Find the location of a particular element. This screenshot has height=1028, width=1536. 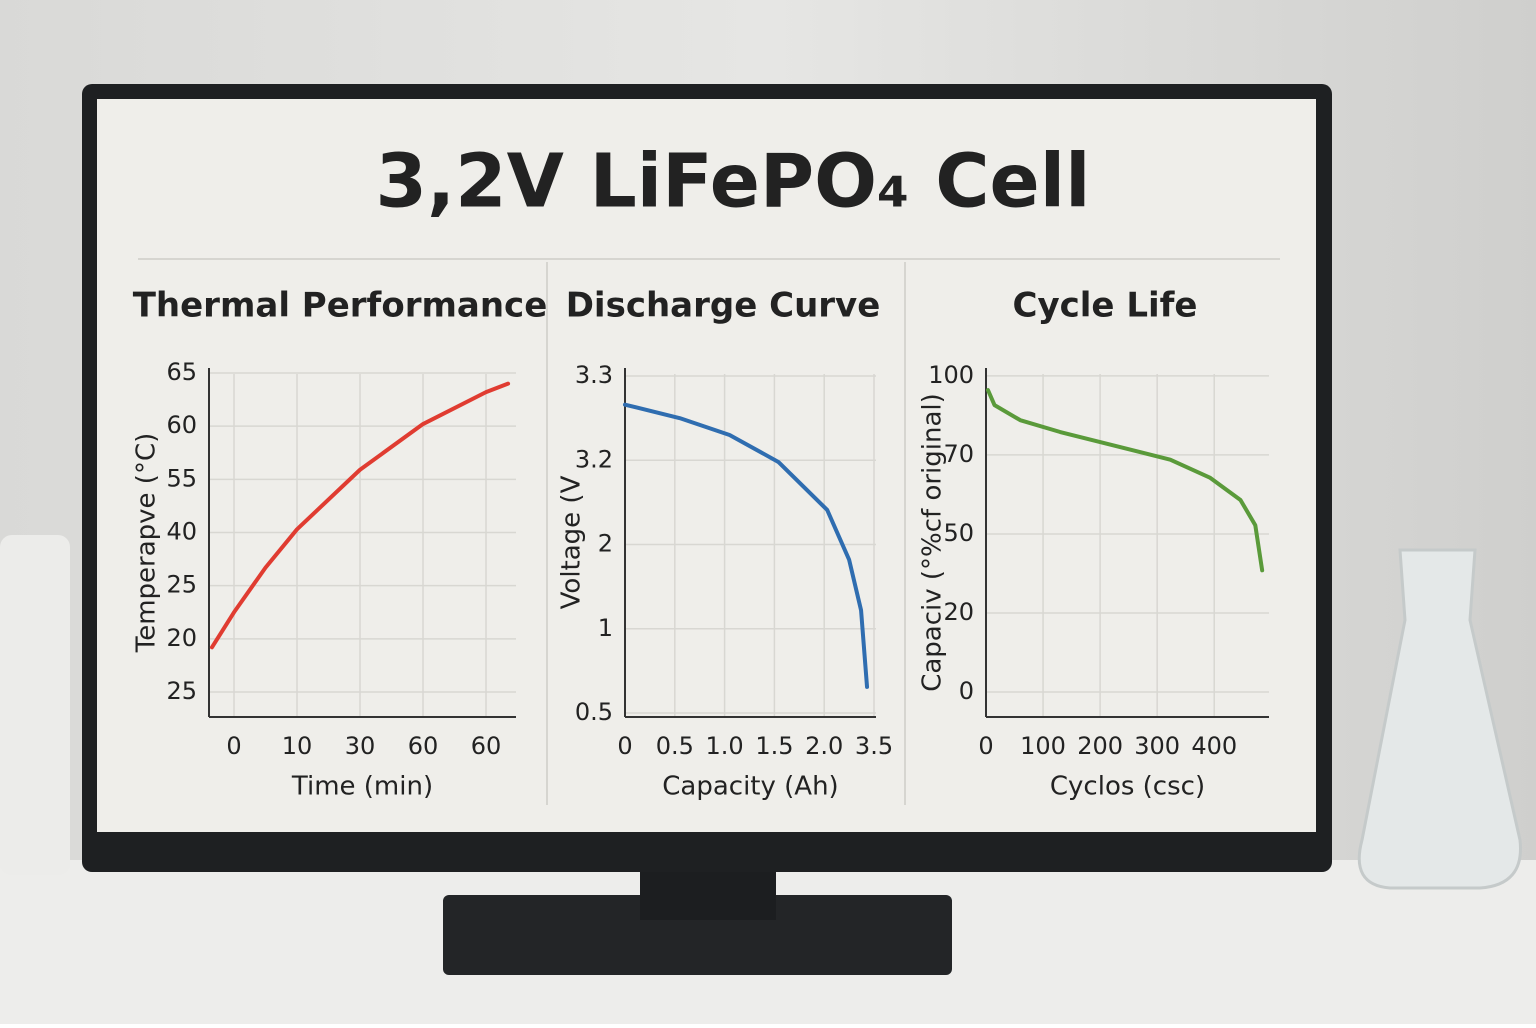

stand-neck is located at coordinates (708, 892).